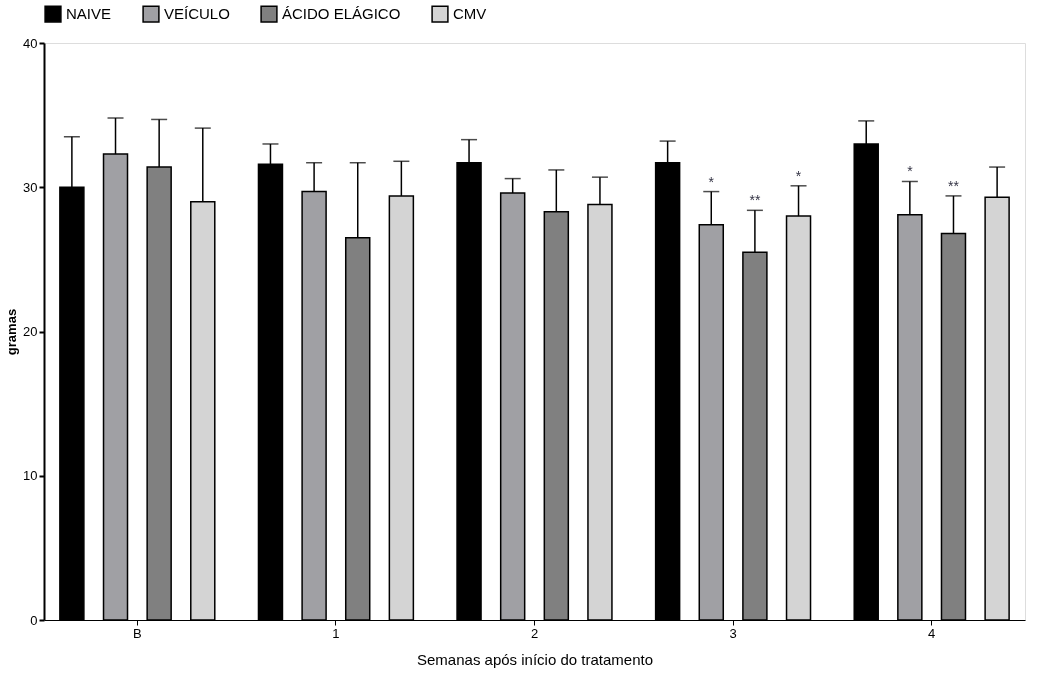 This screenshot has height=679, width=1037. What do you see at coordinates (89, 14) in the screenshot?
I see `legend-label: NAIVE` at bounding box center [89, 14].